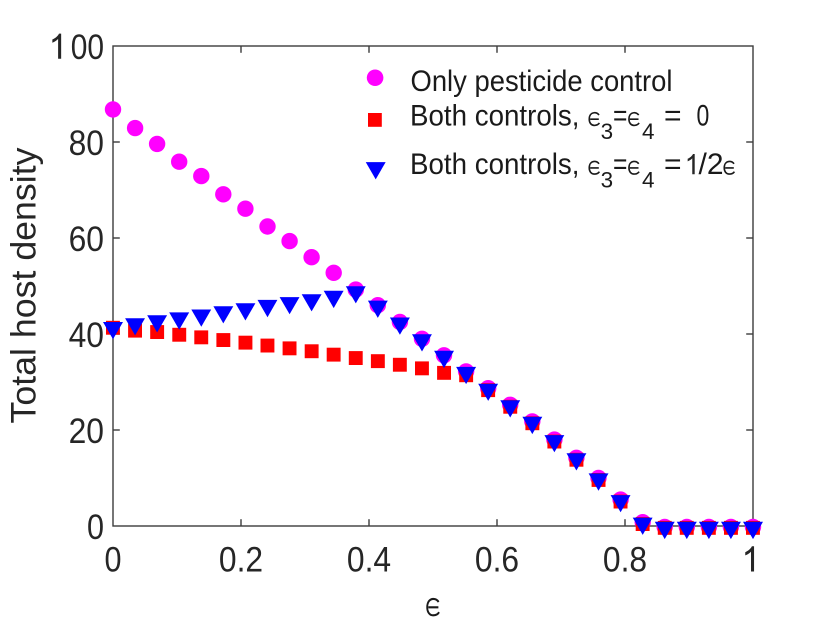 The height and width of the screenshot is (623, 830). I want to click on svg-text: 0.2, so click(241, 560).